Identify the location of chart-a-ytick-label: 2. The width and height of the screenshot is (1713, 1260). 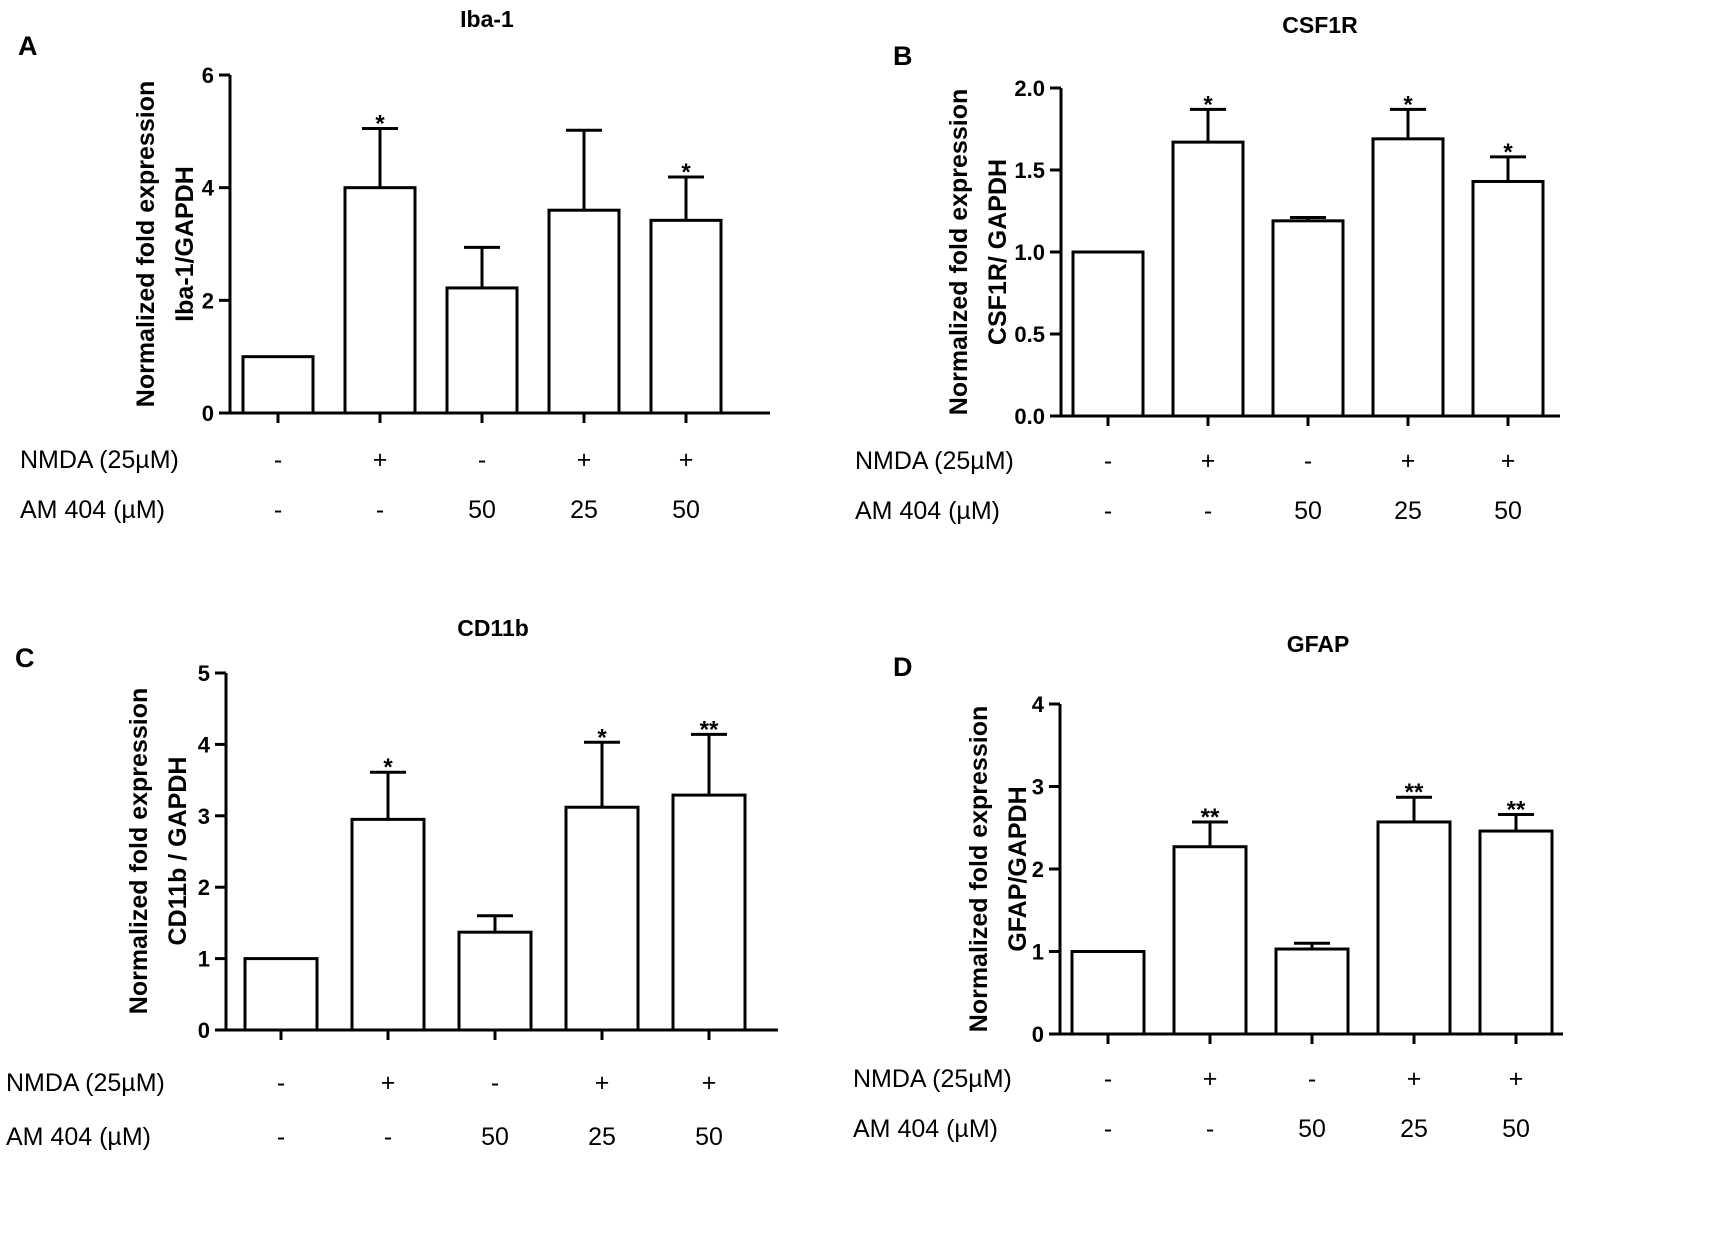
(208, 300).